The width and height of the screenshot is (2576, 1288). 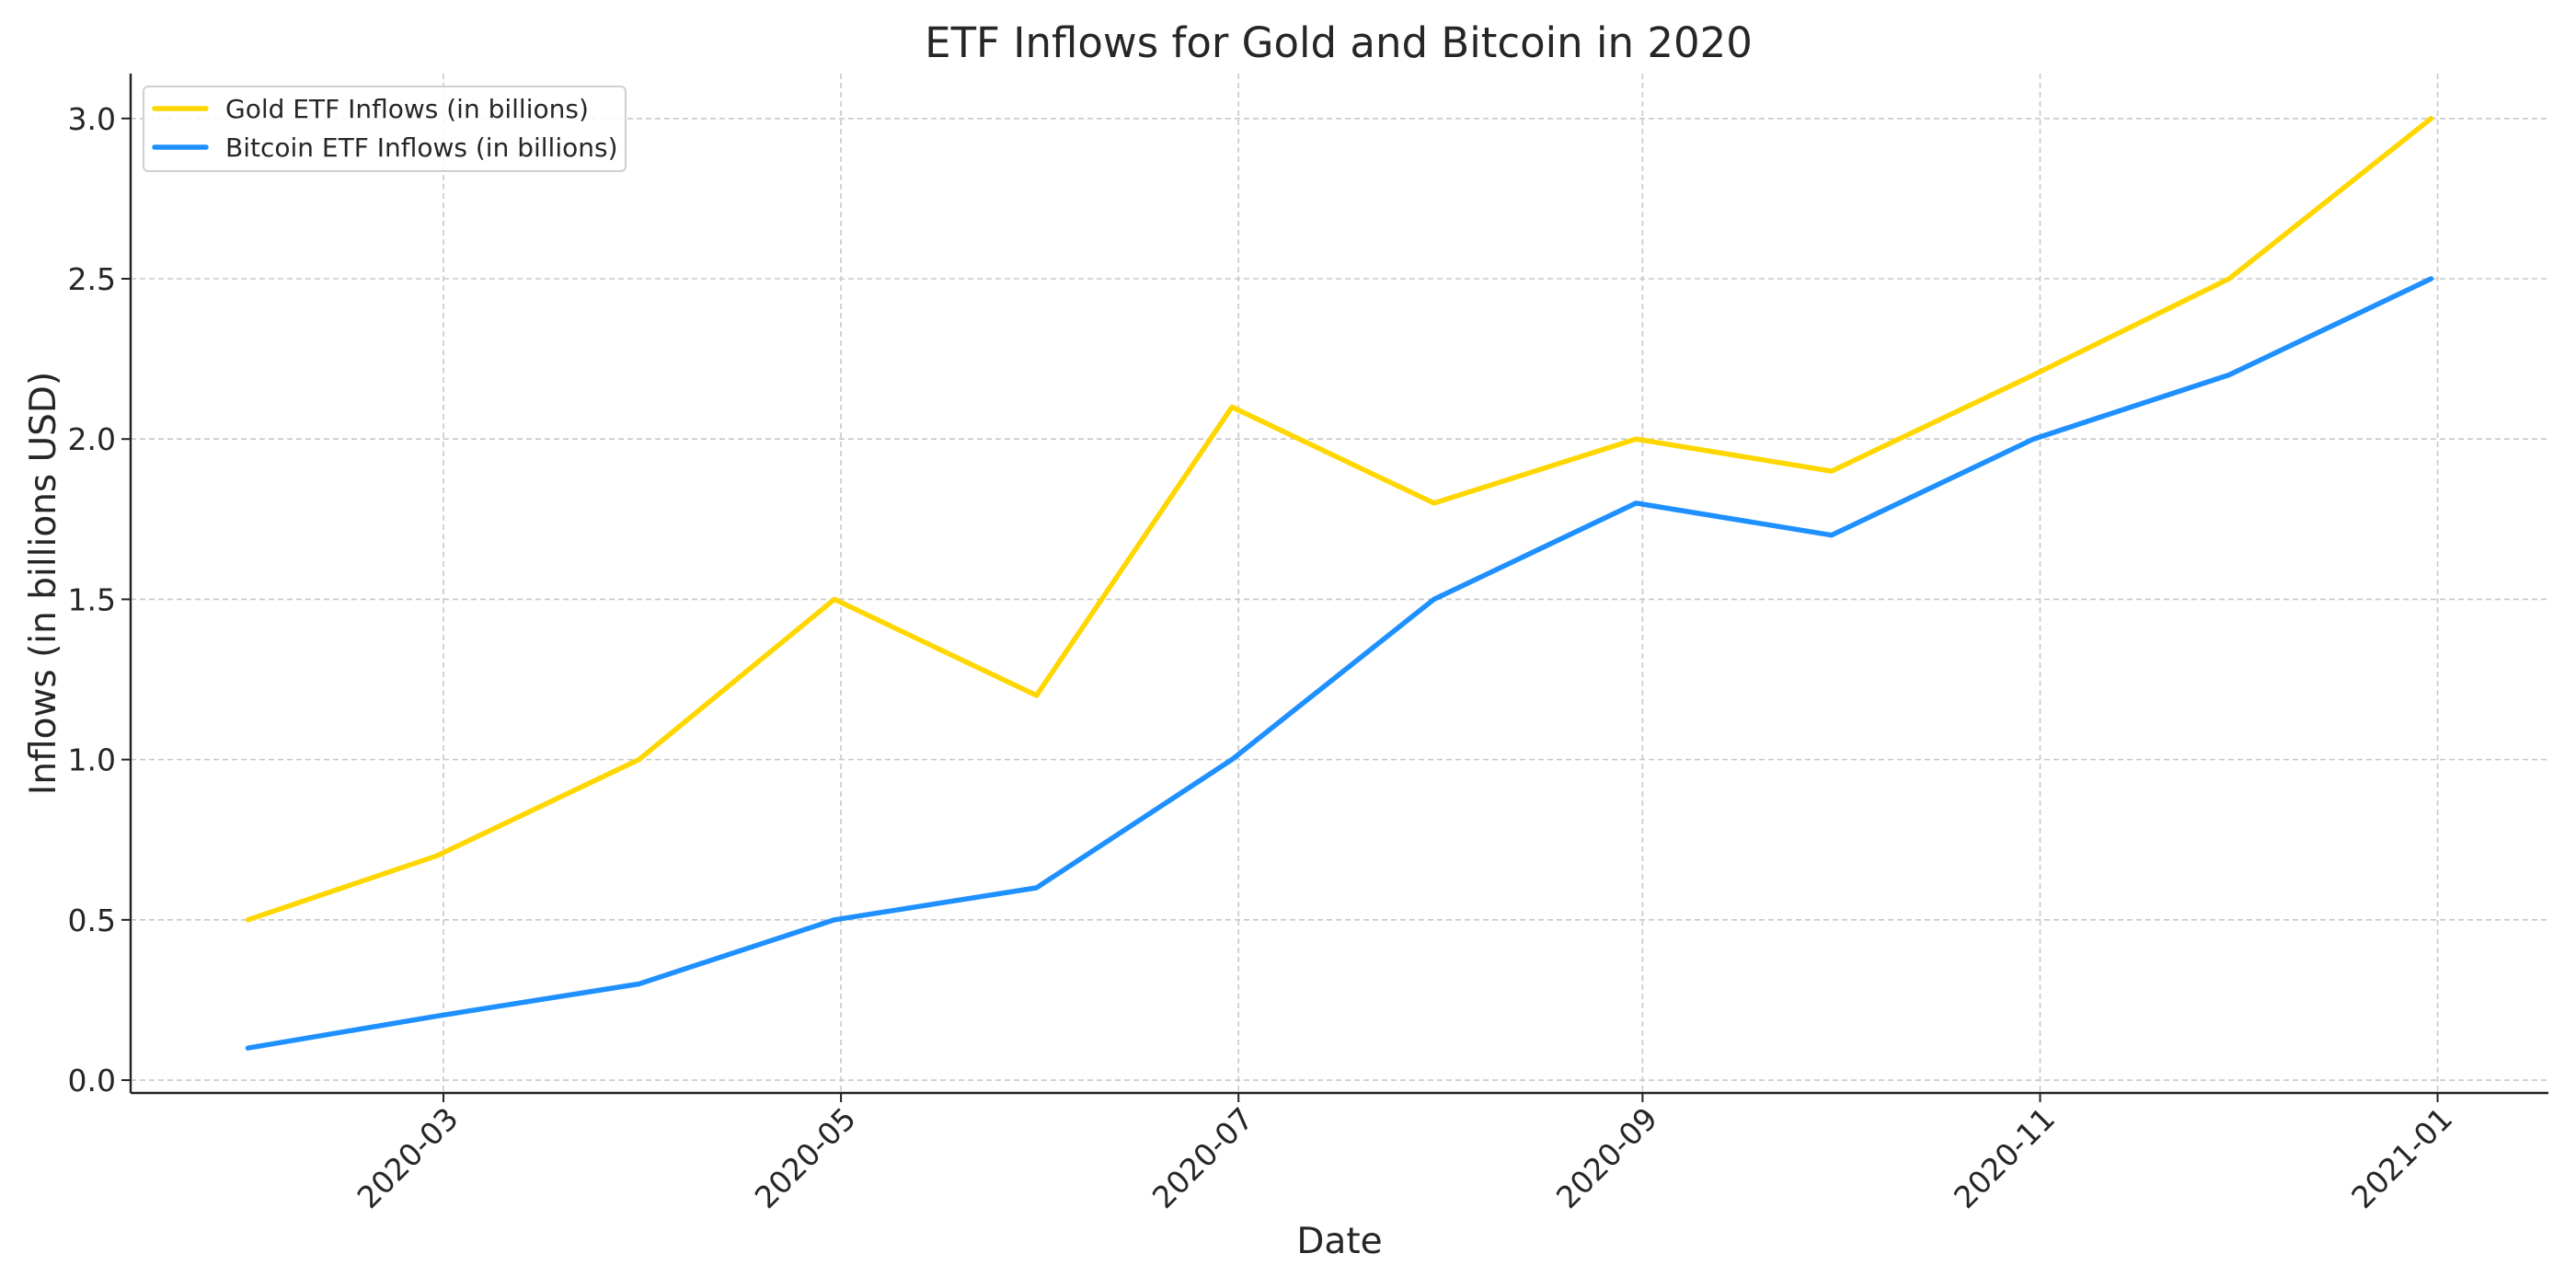 I want to click on x-tick-label: 2020-03, so click(x=408, y=1157).